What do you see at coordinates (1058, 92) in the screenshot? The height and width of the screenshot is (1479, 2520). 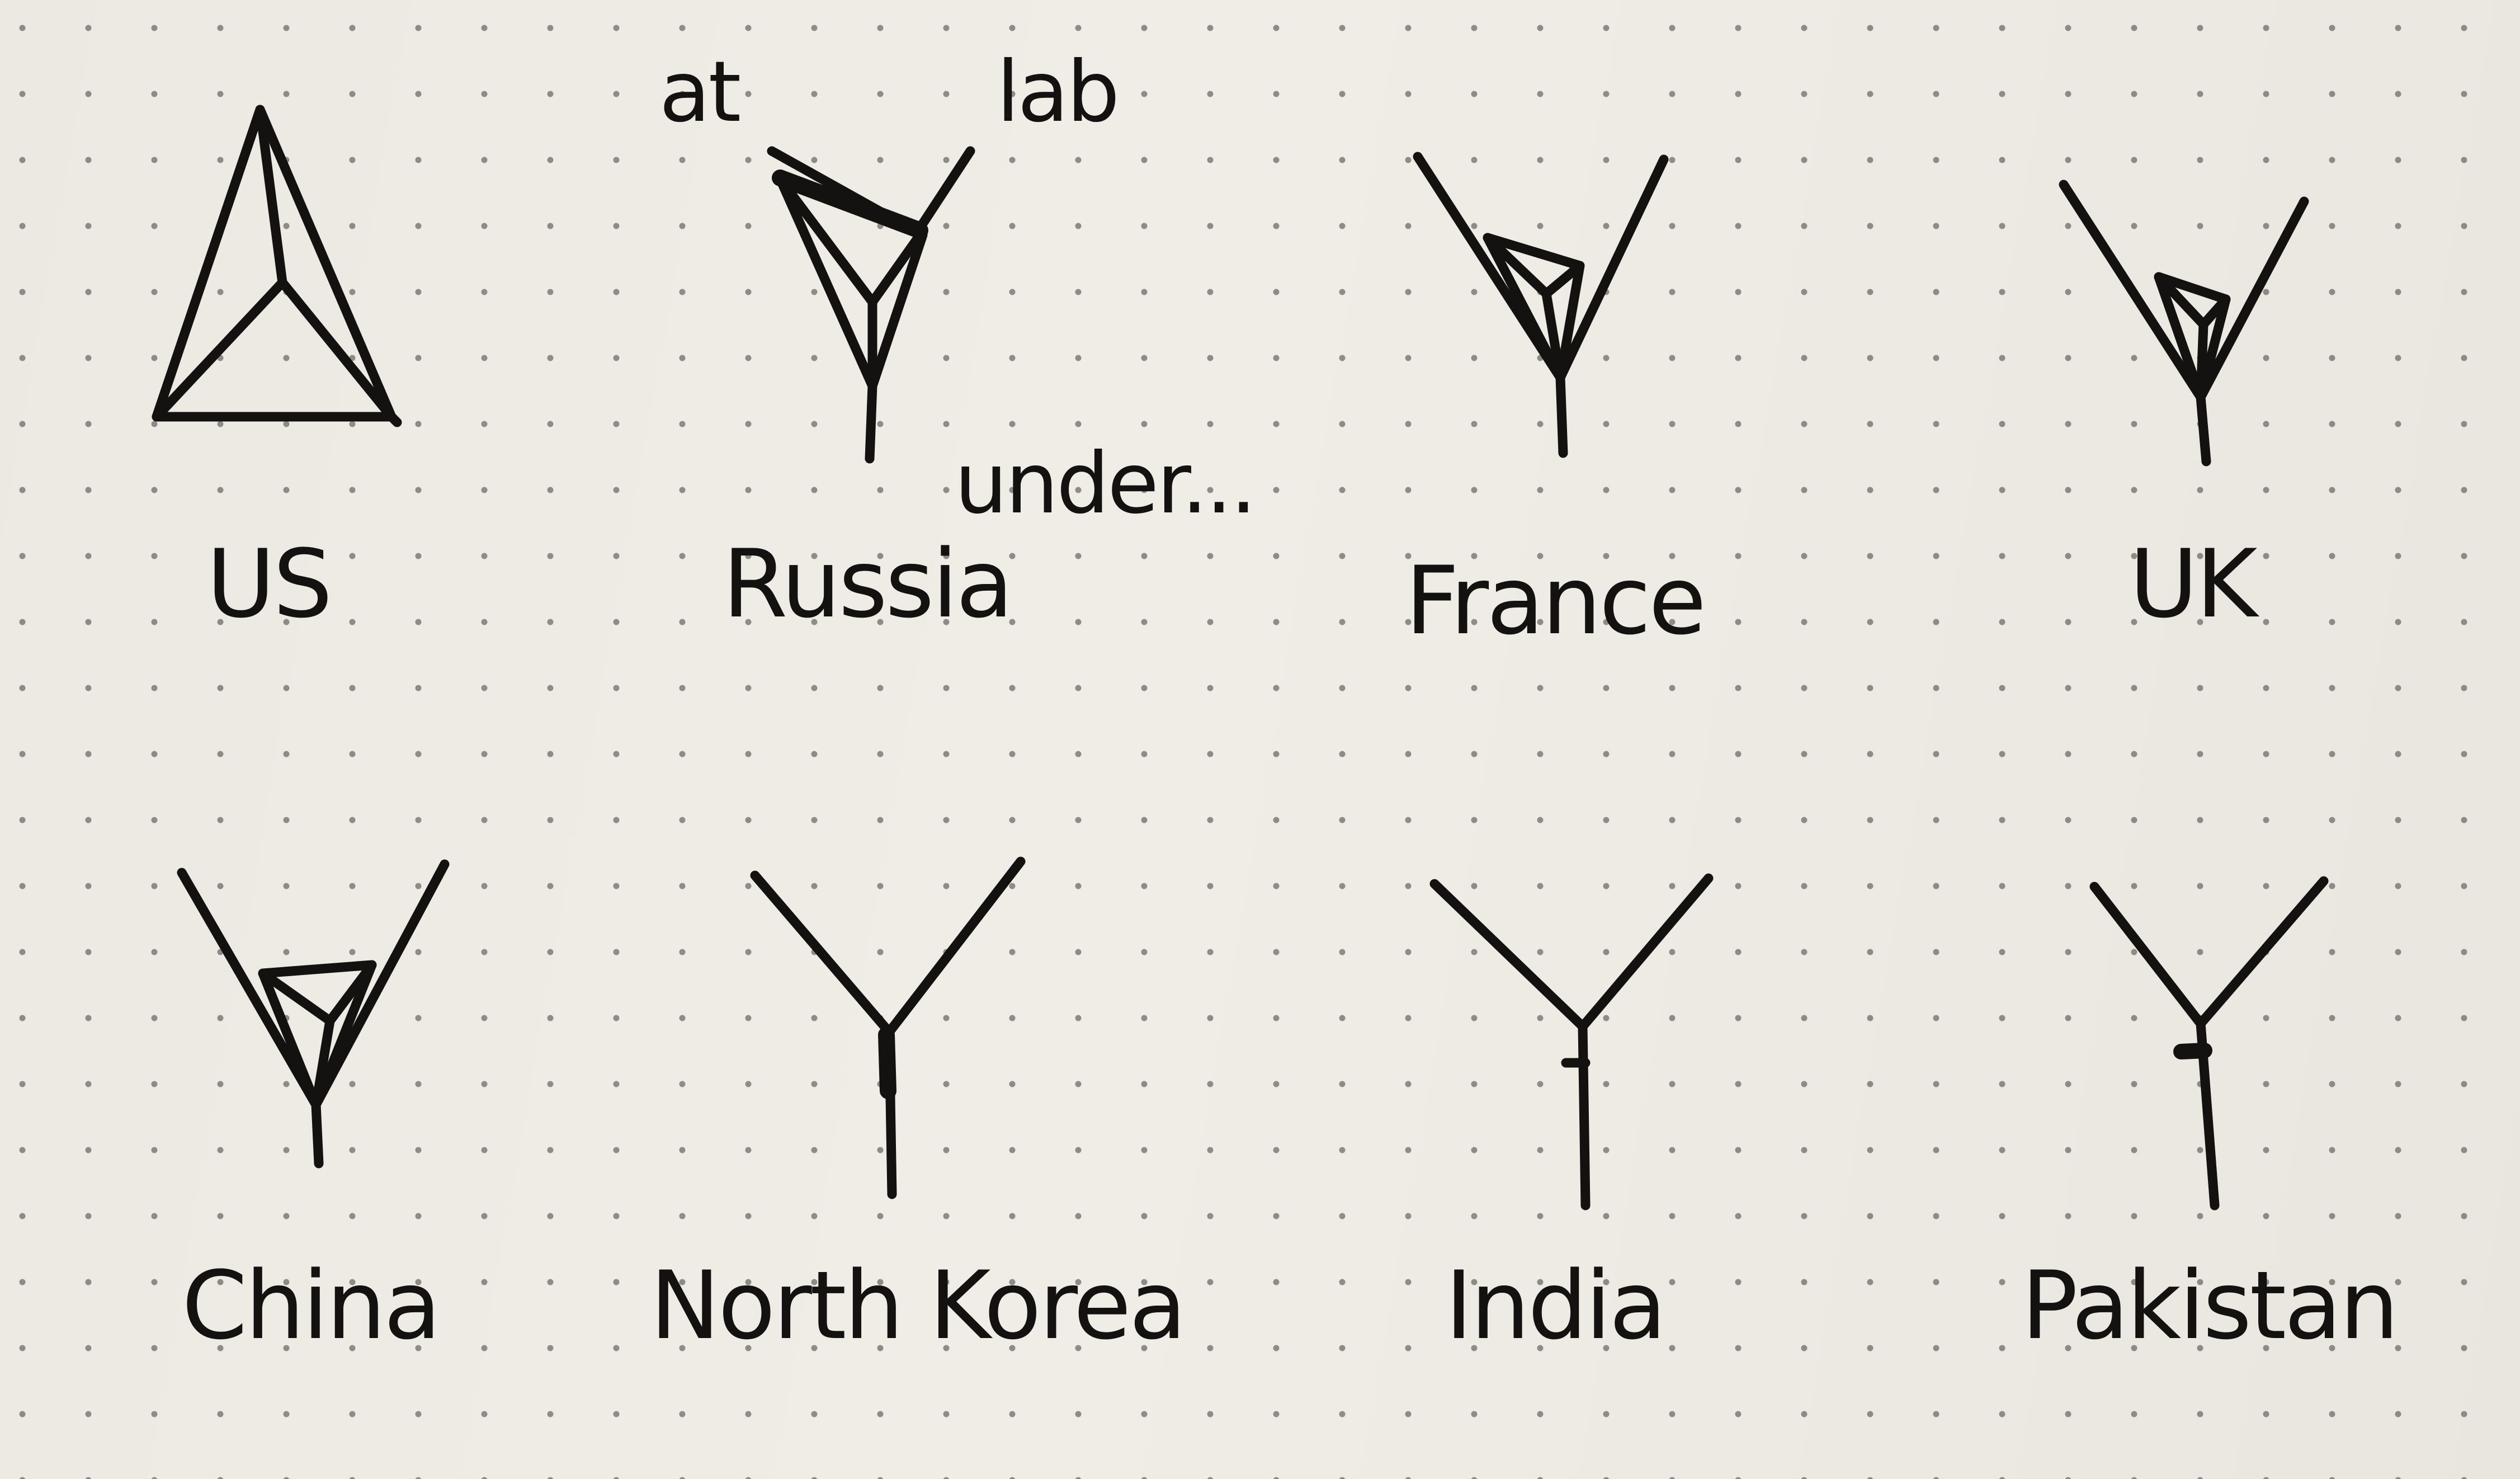 I see `annotation-lab: lab` at bounding box center [1058, 92].